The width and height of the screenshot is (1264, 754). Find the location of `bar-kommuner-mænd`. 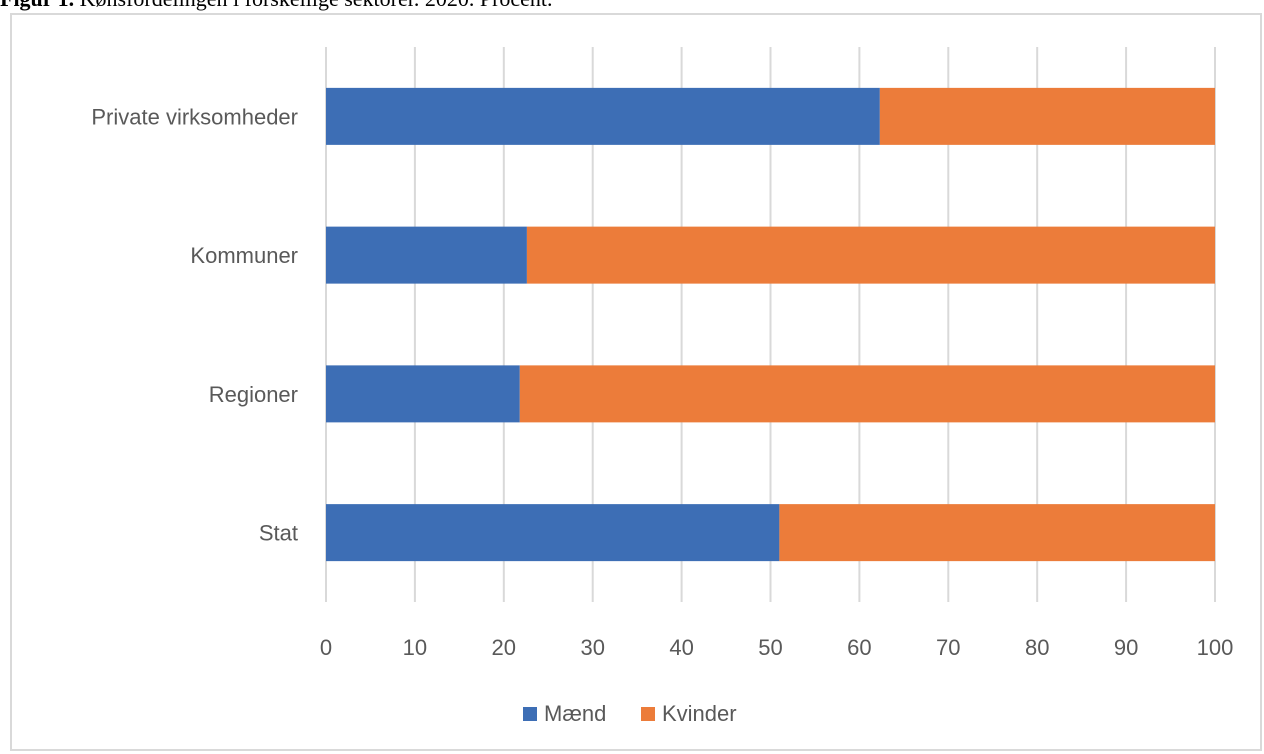

bar-kommuner-mænd is located at coordinates (426, 255).